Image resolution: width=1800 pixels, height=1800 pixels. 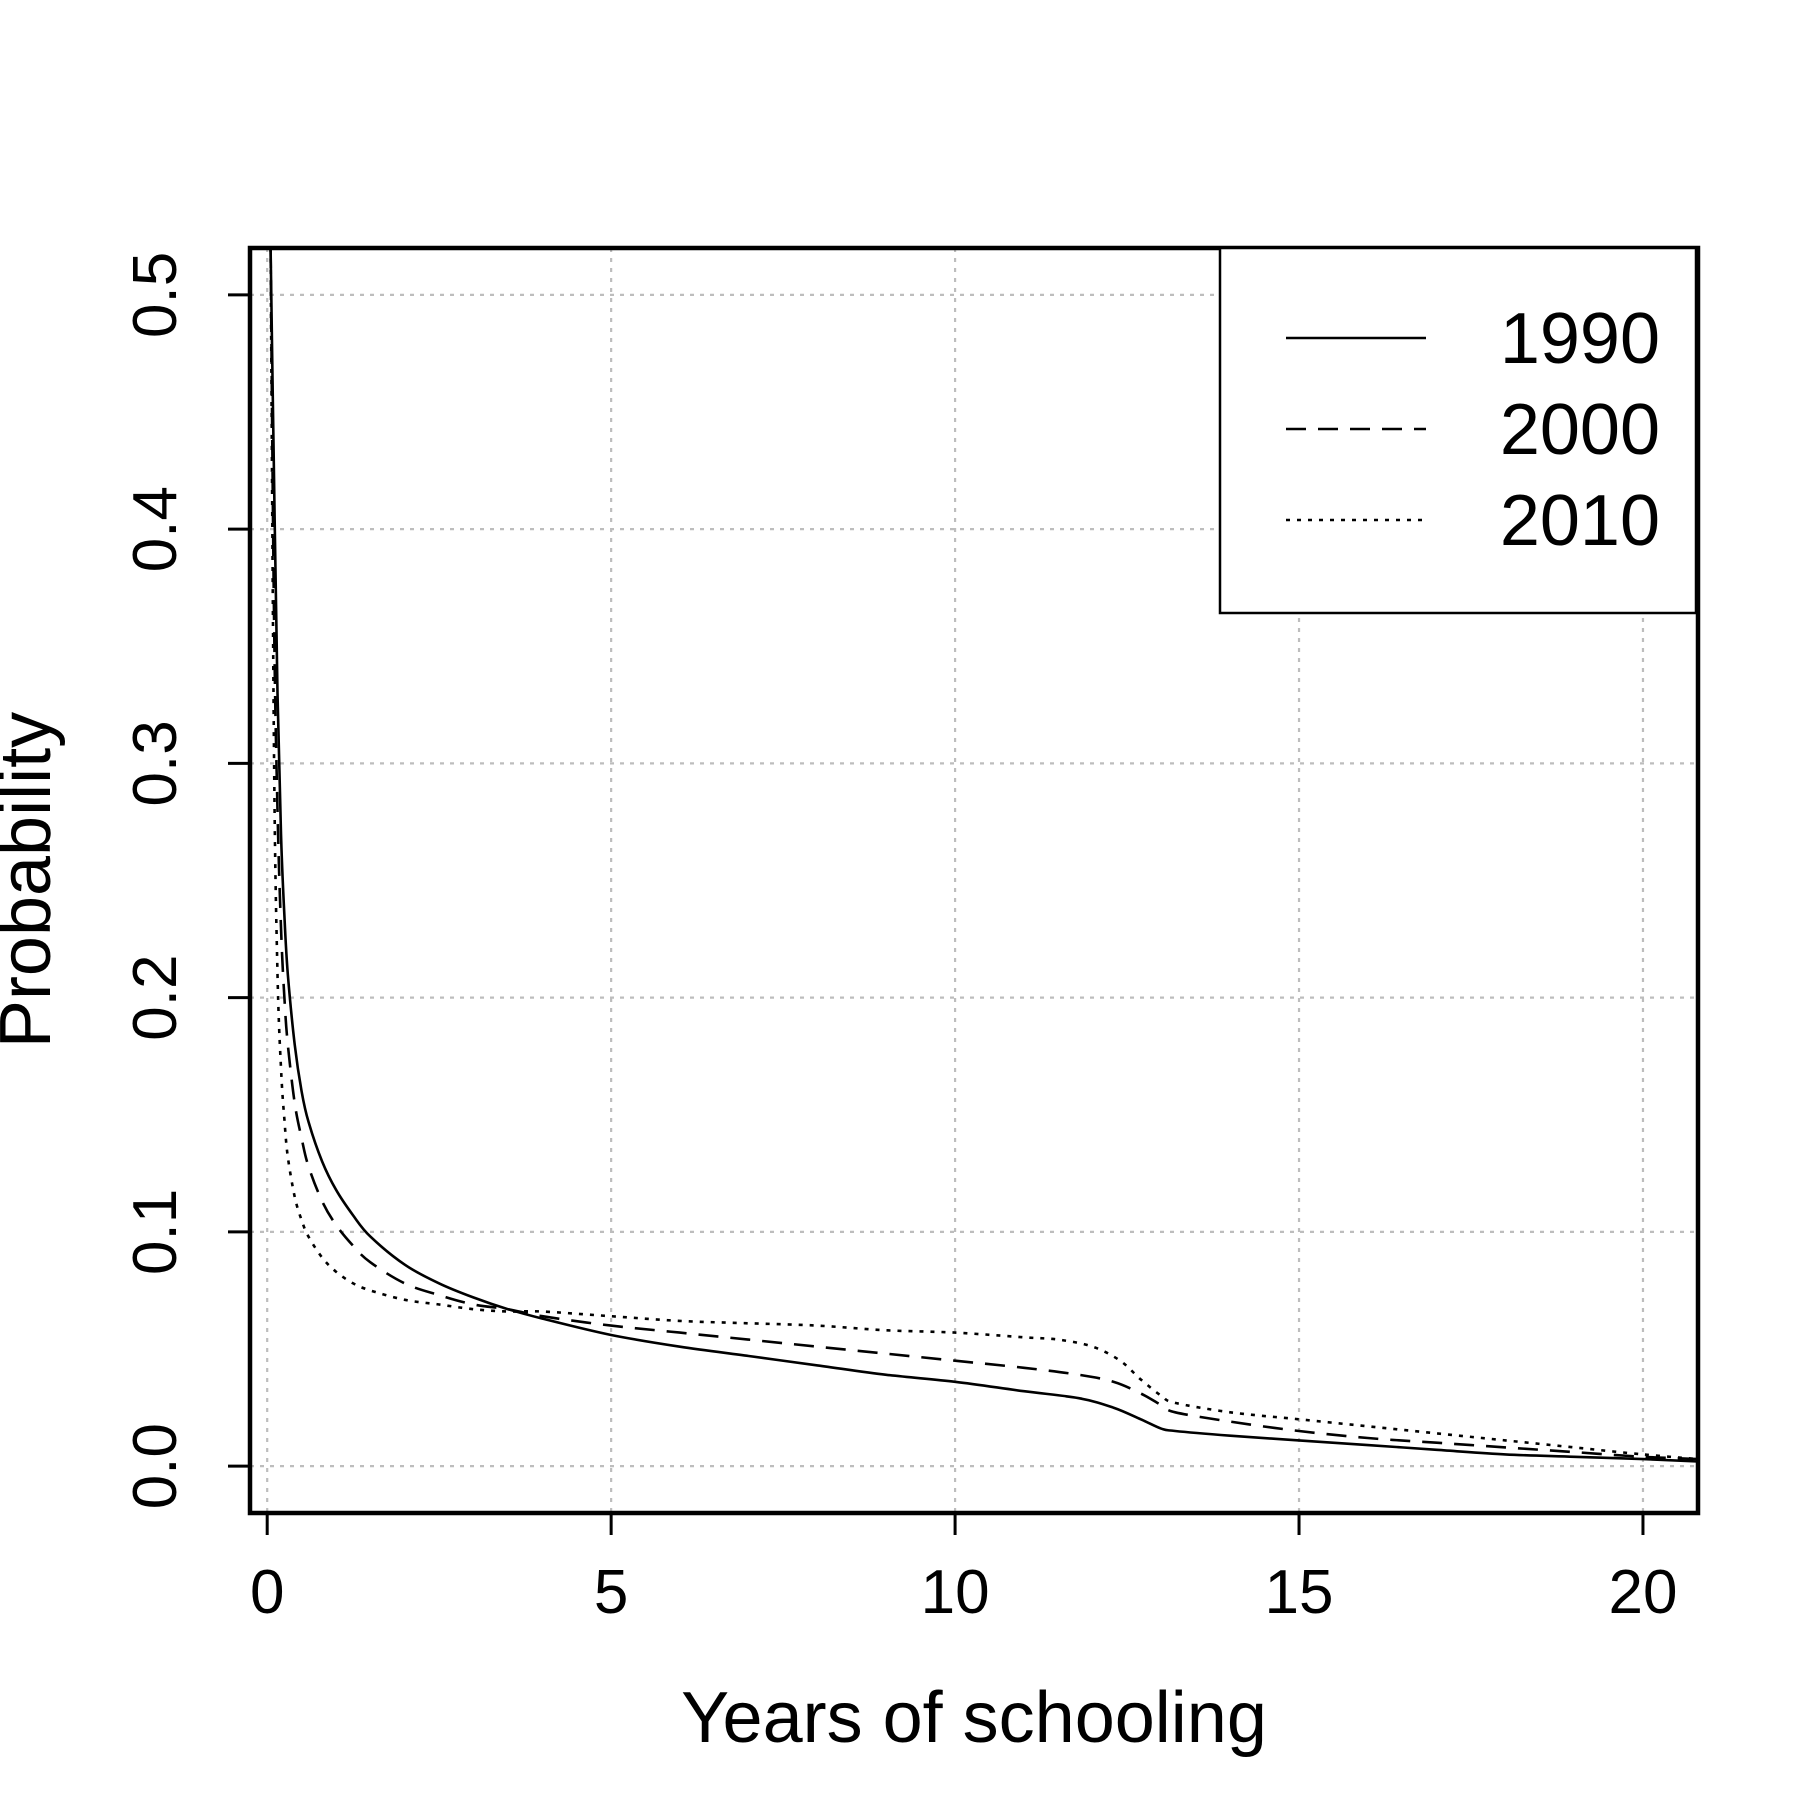 I want to click on y-tick-label: 0.0, so click(x=155, y=1466).